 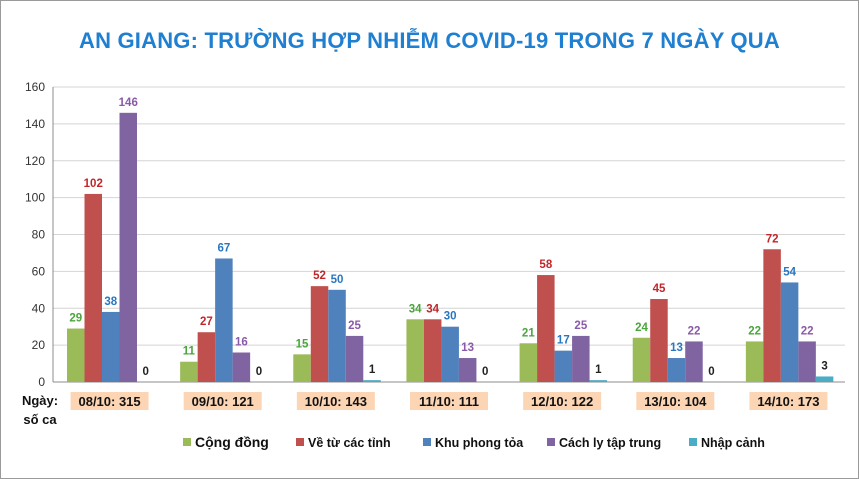 I want to click on data-label: 102, so click(x=93, y=184).